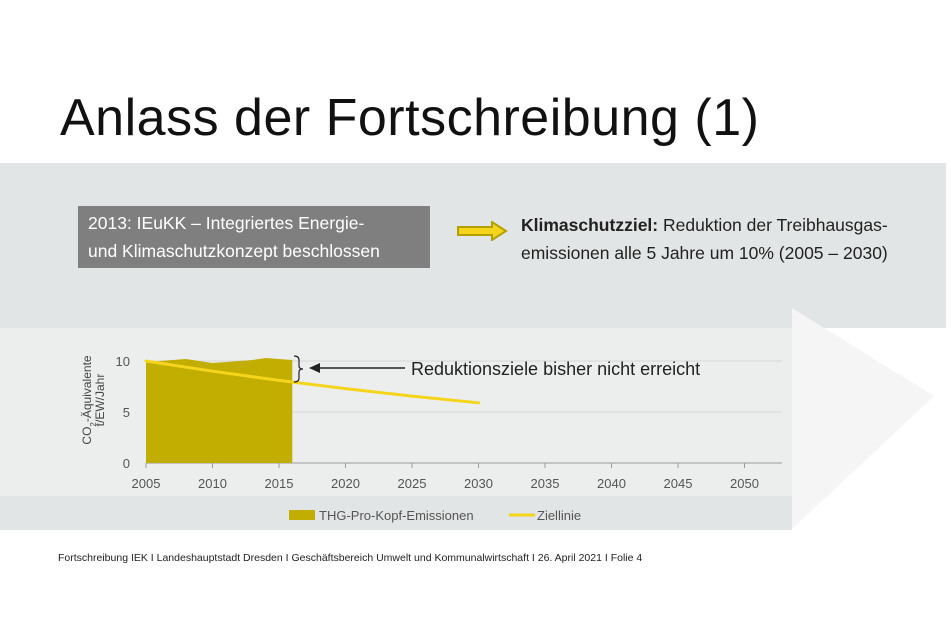 Image resolution: width=951 pixels, height=634 pixels. Describe the element at coordinates (345, 483) in the screenshot. I see `x-tick-label-2020: 2020` at that location.